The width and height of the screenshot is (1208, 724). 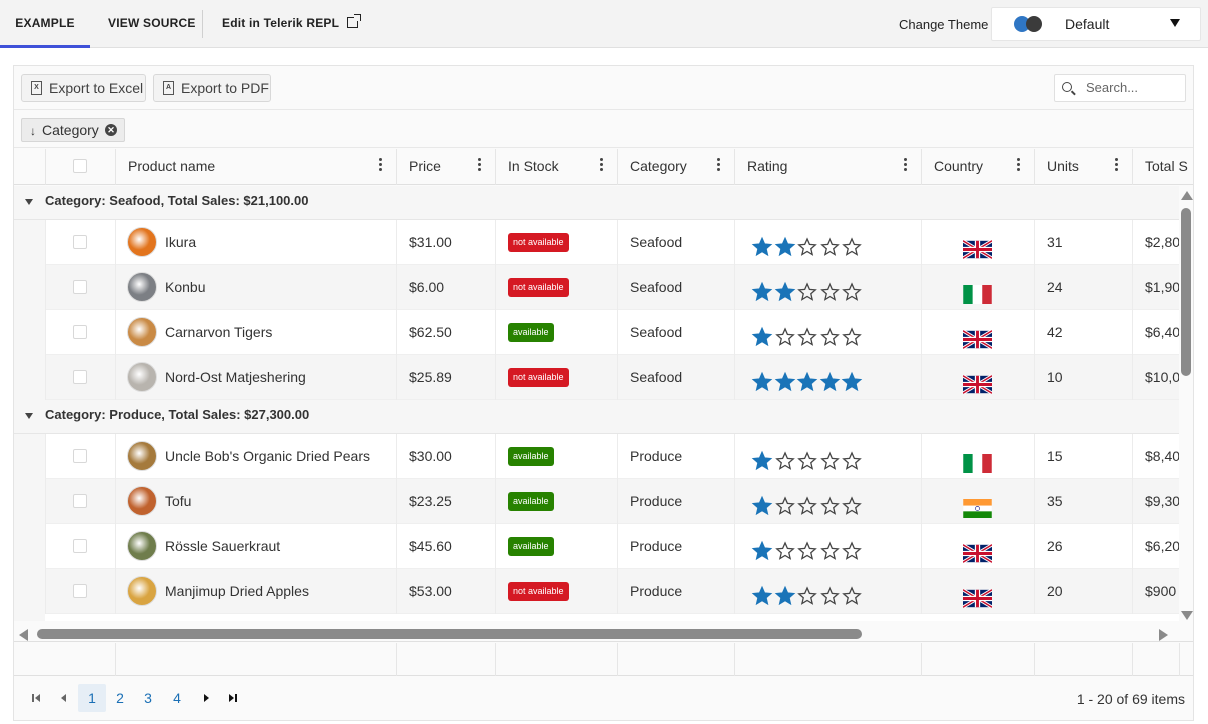 What do you see at coordinates (120, 698) in the screenshot?
I see `page-button-2: 2` at bounding box center [120, 698].